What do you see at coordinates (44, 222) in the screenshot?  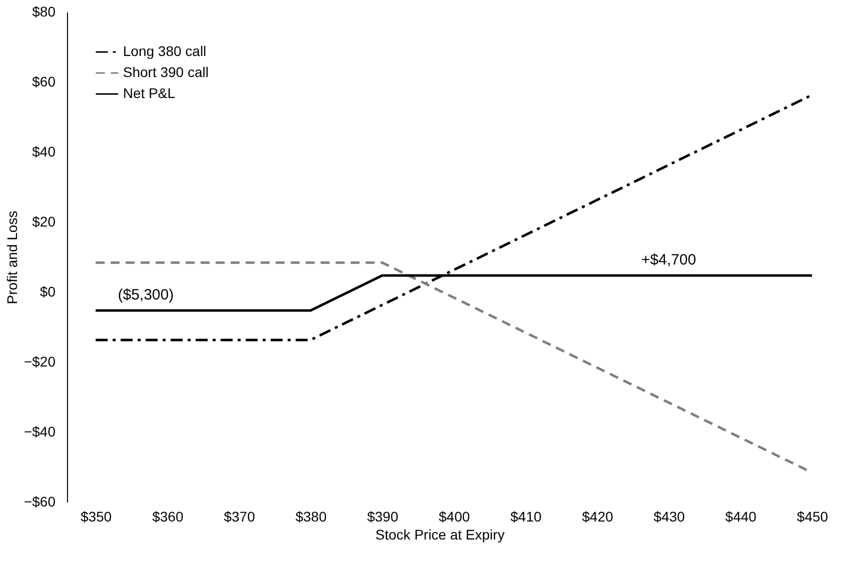 I see `y-tick-label: $20` at bounding box center [44, 222].